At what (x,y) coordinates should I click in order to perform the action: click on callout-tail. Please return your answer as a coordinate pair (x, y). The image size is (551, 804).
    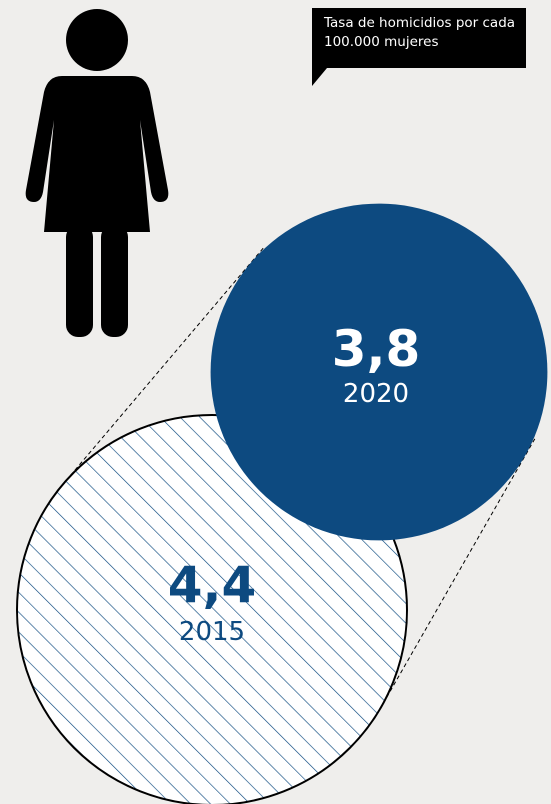
    Looking at the image, I should click on (322, 74).